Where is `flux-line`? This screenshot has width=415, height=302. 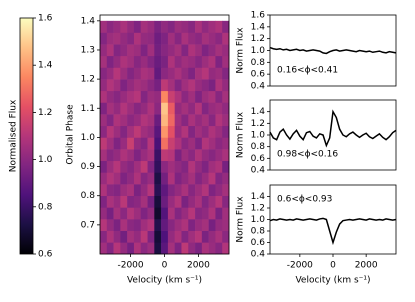
flux-line is located at coordinates (333, 50).